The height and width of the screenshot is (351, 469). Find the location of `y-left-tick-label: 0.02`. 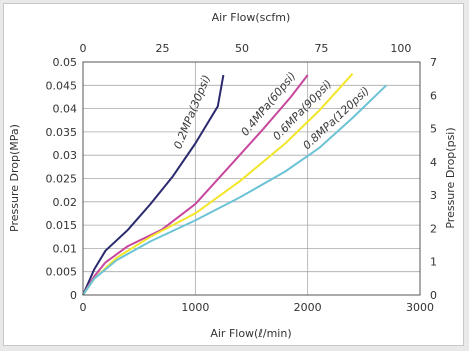

y-left-tick-label: 0.02 is located at coordinates (65, 202).